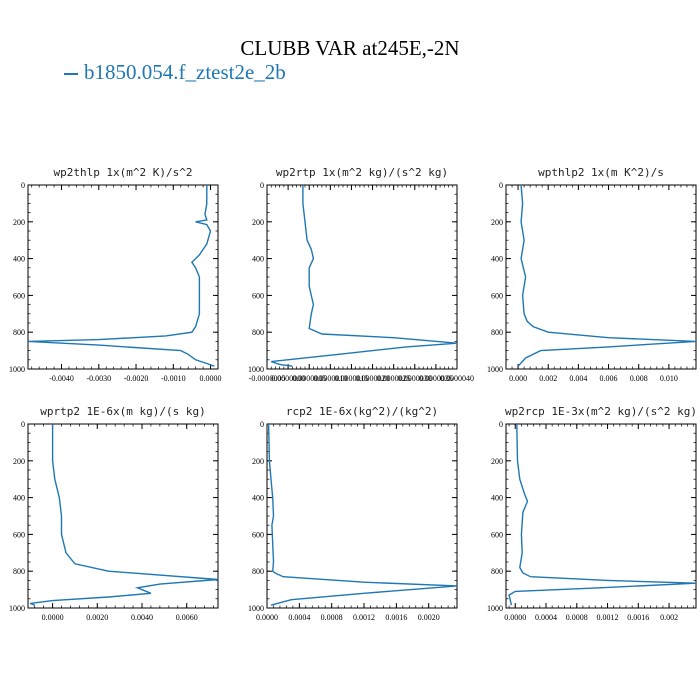 The width and height of the screenshot is (700, 700). What do you see at coordinates (639, 378) in the screenshot?
I see `x-tick-label: 0.008` at bounding box center [639, 378].